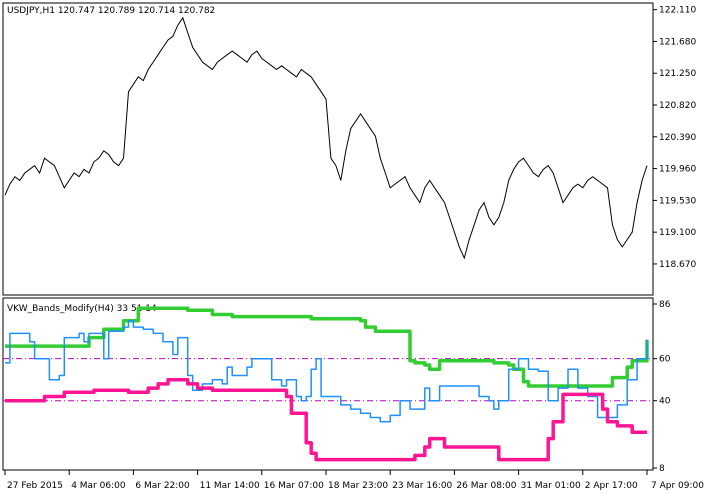 The height and width of the screenshot is (495, 707). What do you see at coordinates (162, 486) in the screenshot?
I see `time-tick-label: 6 Mar 22:00` at bounding box center [162, 486].